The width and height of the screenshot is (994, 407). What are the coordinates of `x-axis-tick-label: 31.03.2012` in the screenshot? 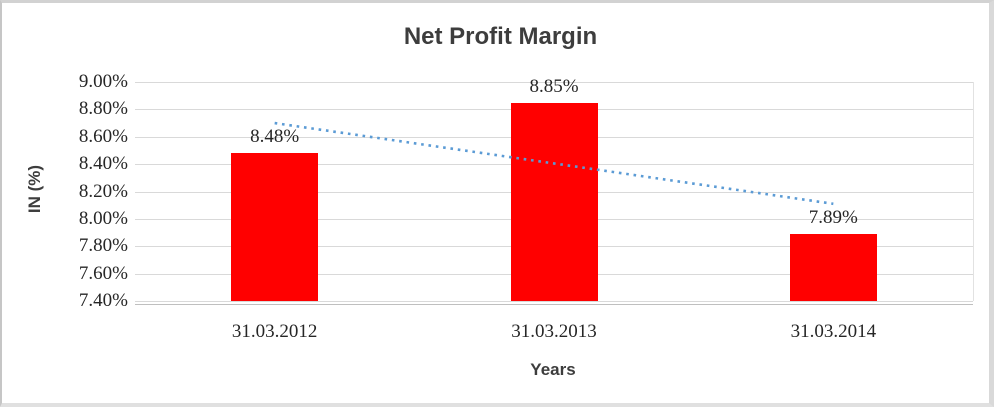 It's located at (274, 331).